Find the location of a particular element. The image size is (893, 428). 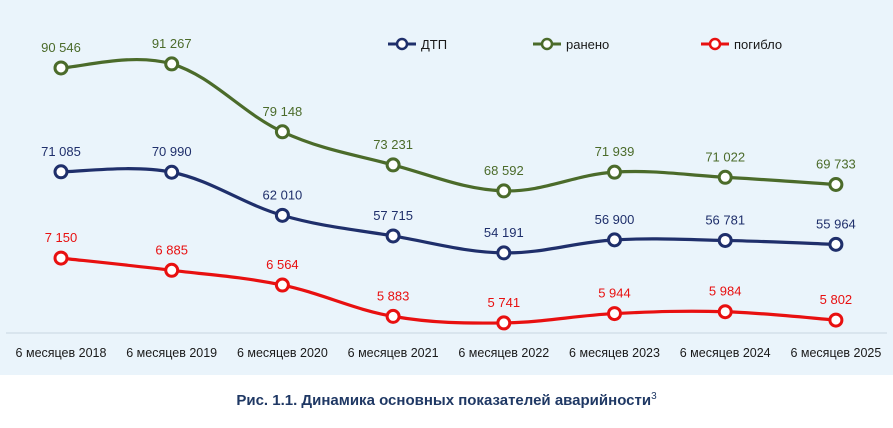

data-label-killed: 5 984 is located at coordinates (725, 291).